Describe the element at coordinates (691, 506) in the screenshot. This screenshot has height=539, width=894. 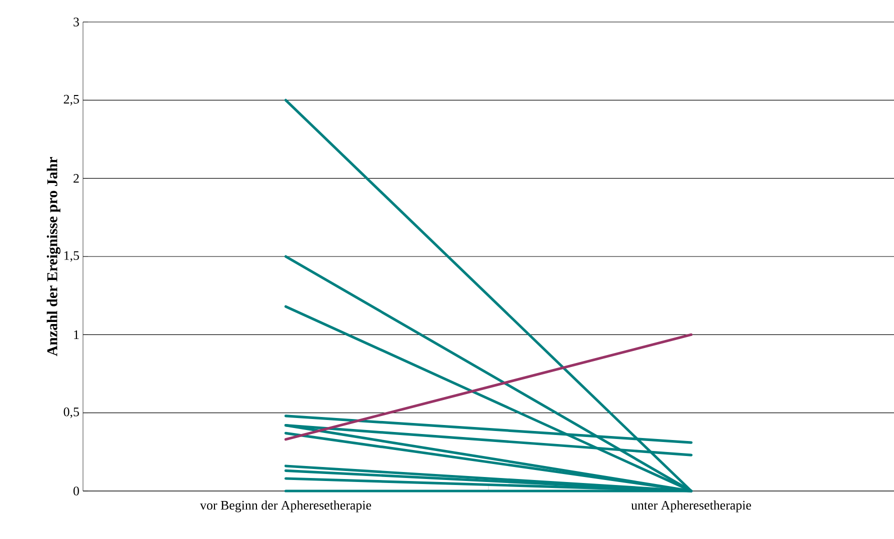
I see `x-tick-label: unter Apheresetherapie` at that location.